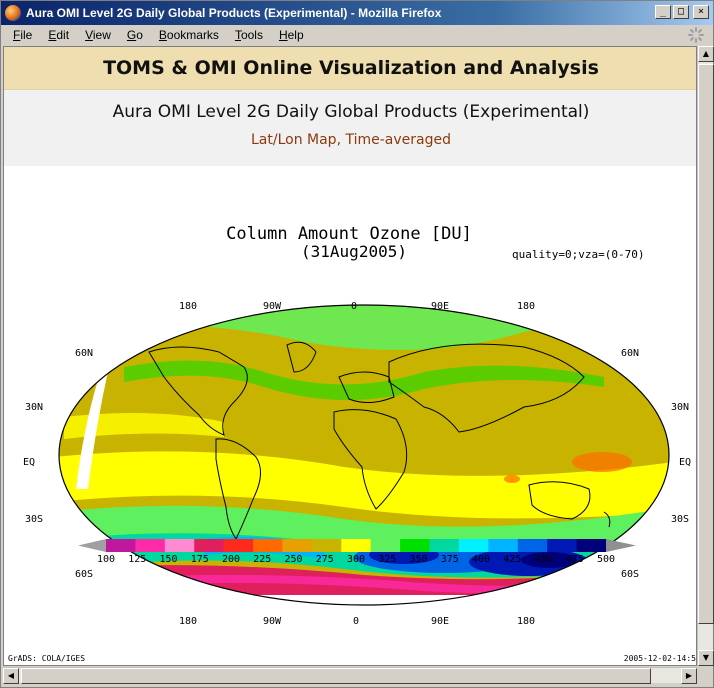 Image resolution: width=714 pixels, height=688 pixels. What do you see at coordinates (134, 35) in the screenshot?
I see `menu-go: Go` at bounding box center [134, 35].